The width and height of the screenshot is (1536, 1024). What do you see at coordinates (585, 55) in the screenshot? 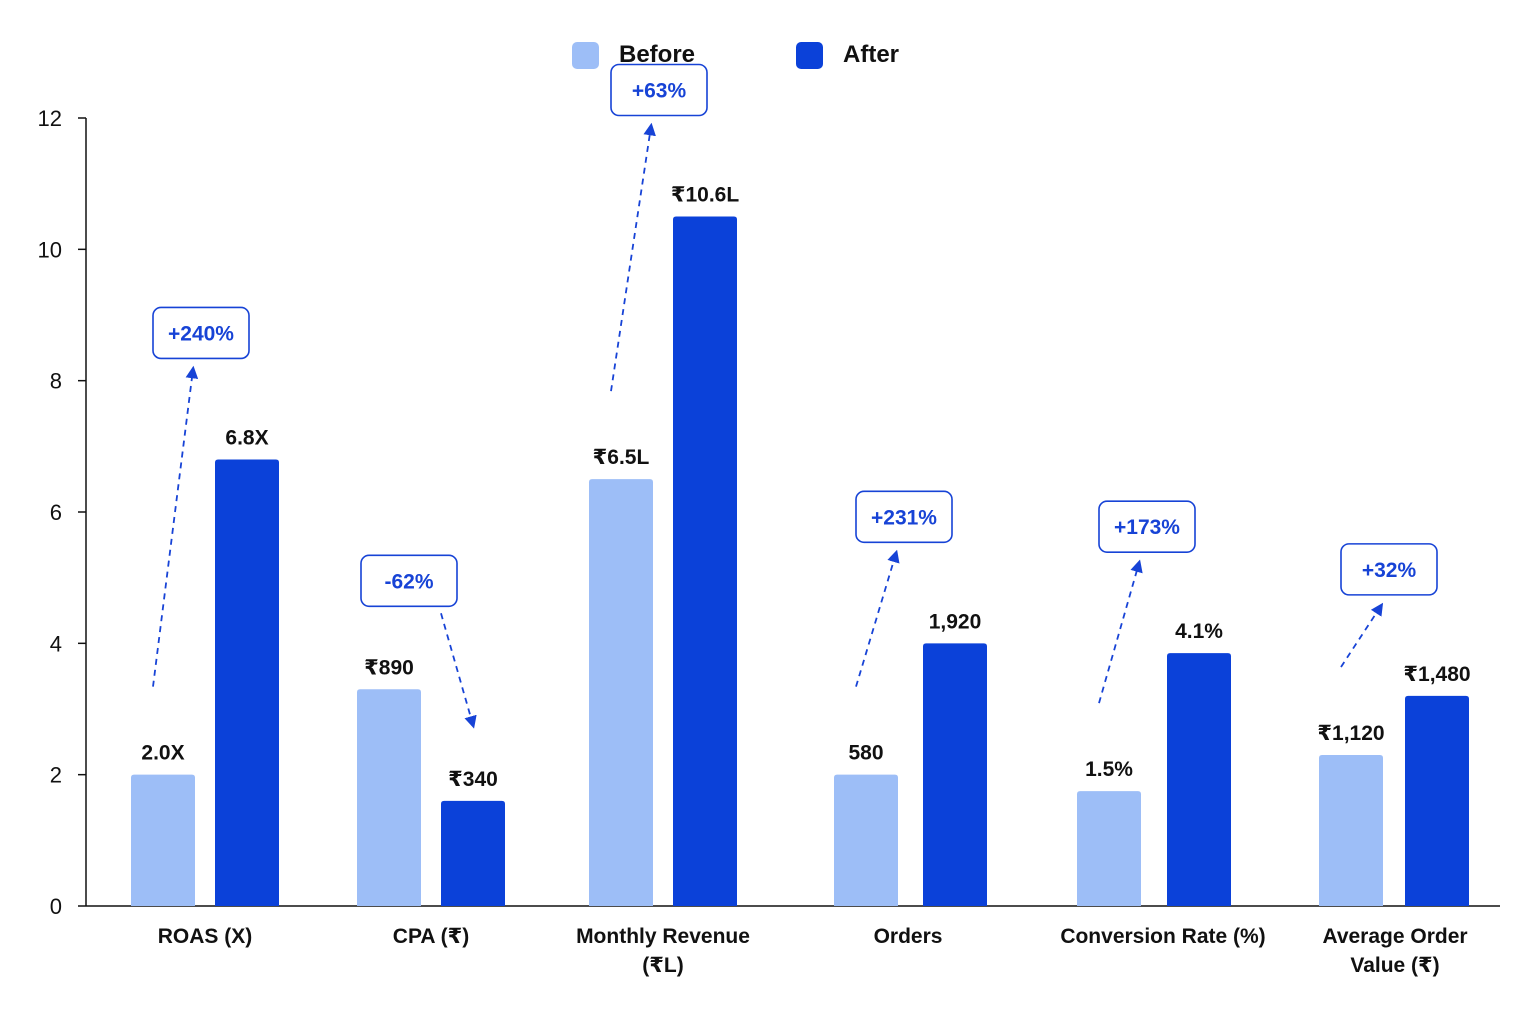
I see `legend-swatch-before` at bounding box center [585, 55].